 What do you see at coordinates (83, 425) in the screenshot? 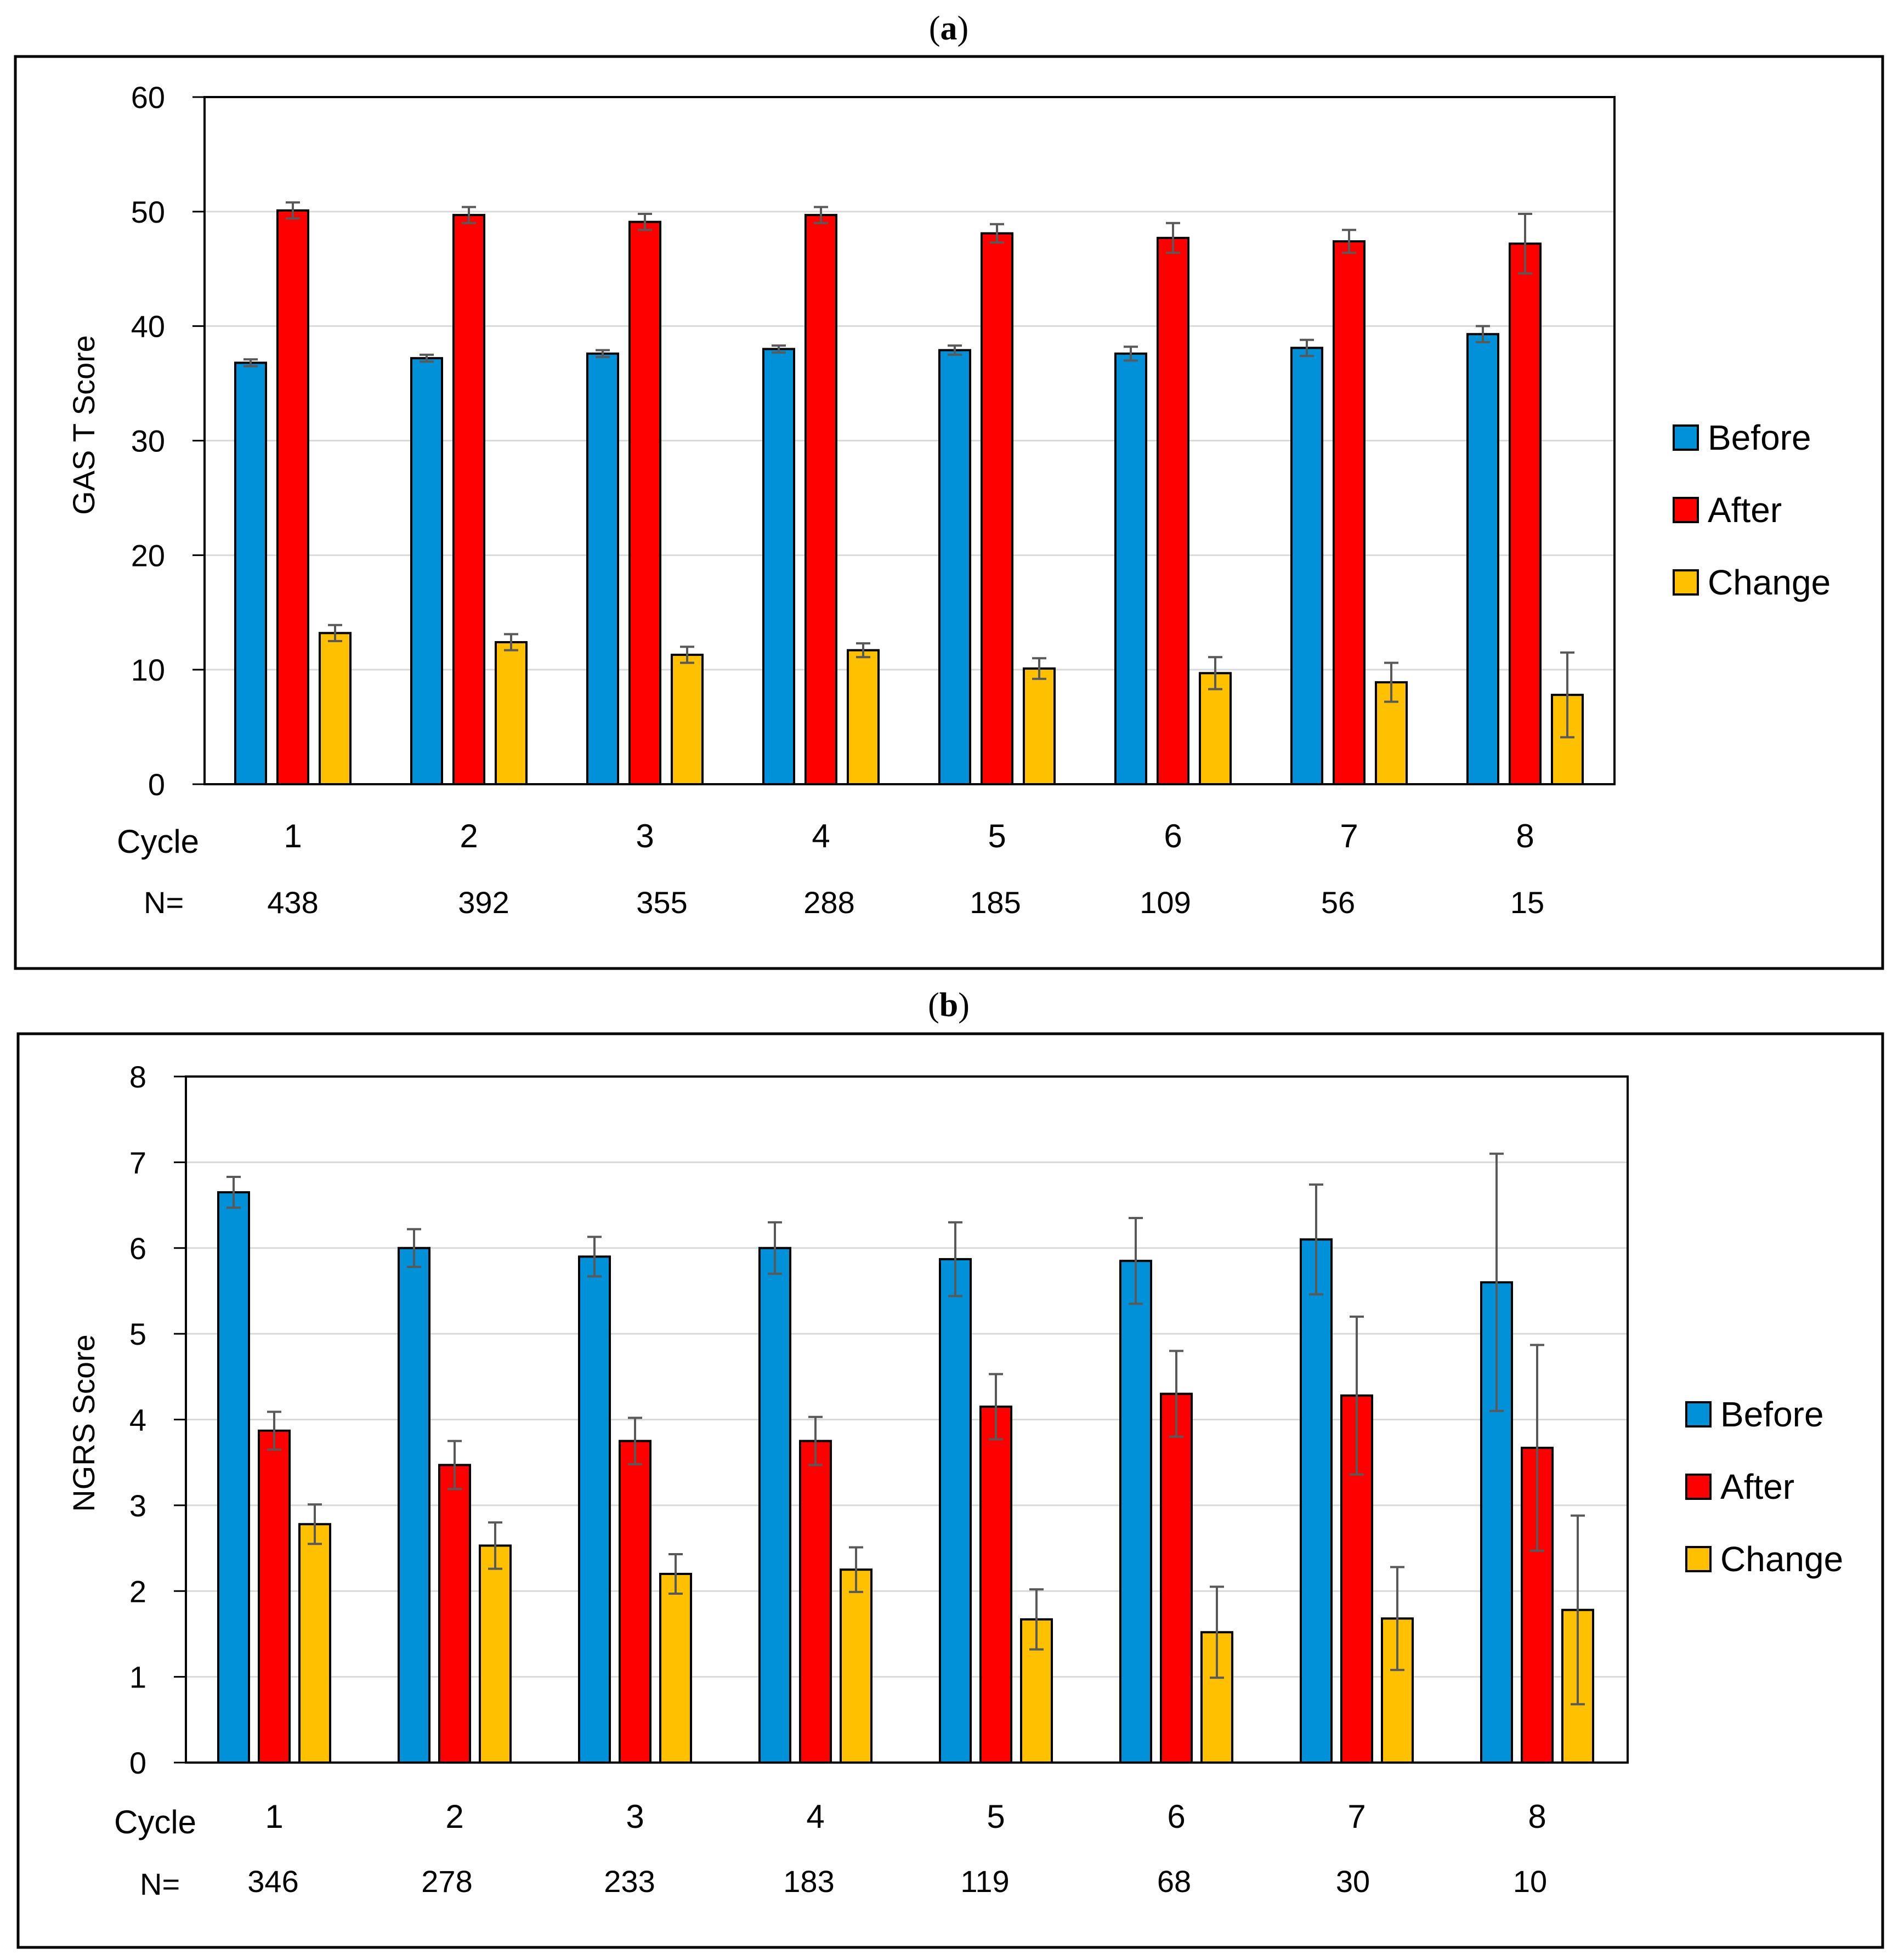
I see `panel-a-y-axis-title: GAS T Score` at bounding box center [83, 425].